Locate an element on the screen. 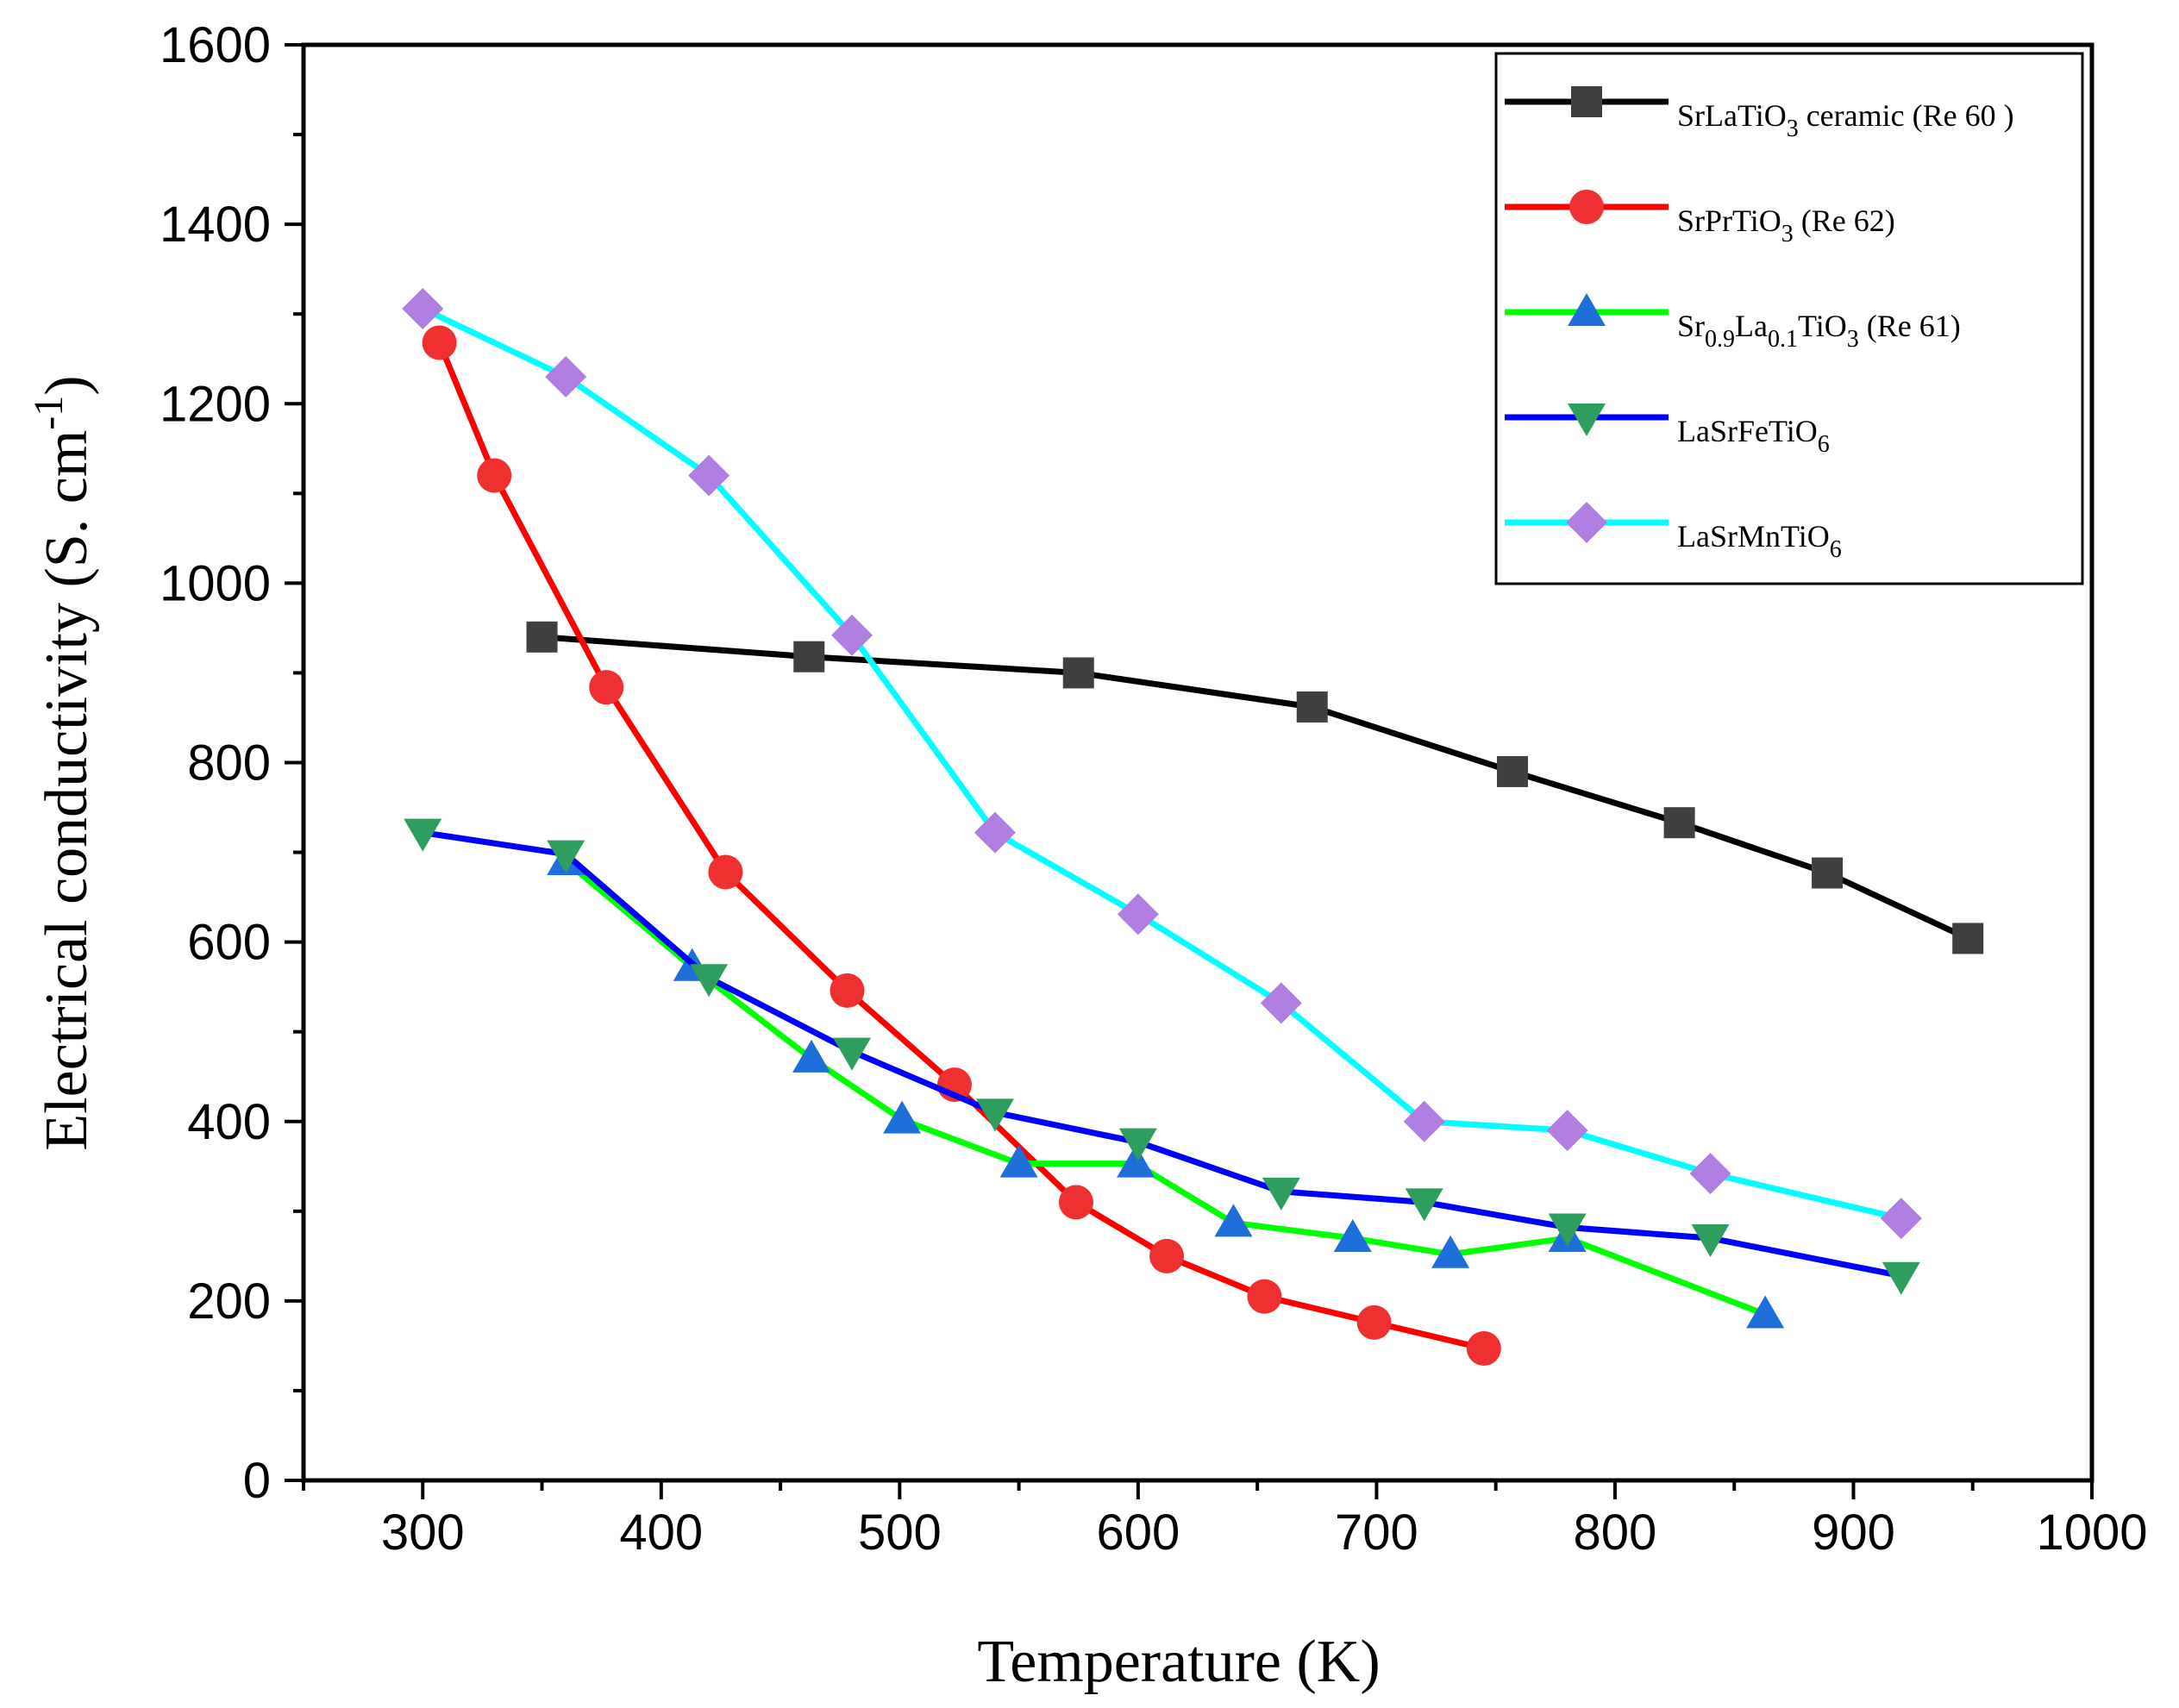 The width and height of the screenshot is (2179, 1708). x-tick-label: 700 is located at coordinates (1376, 1533).